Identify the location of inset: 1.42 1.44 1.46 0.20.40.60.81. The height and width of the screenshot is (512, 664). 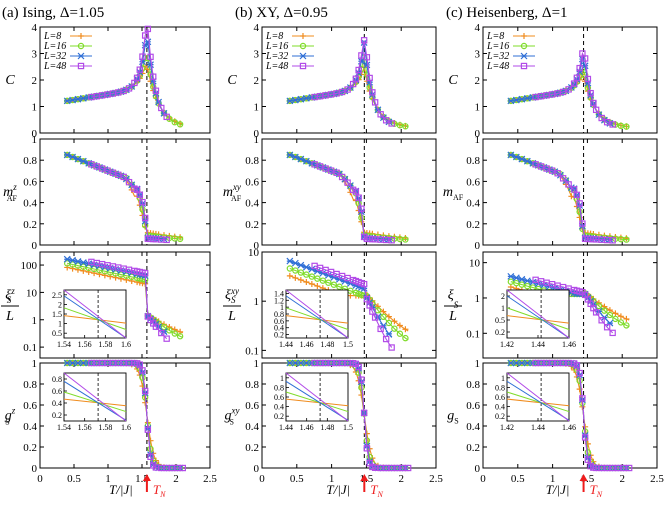
(535, 402).